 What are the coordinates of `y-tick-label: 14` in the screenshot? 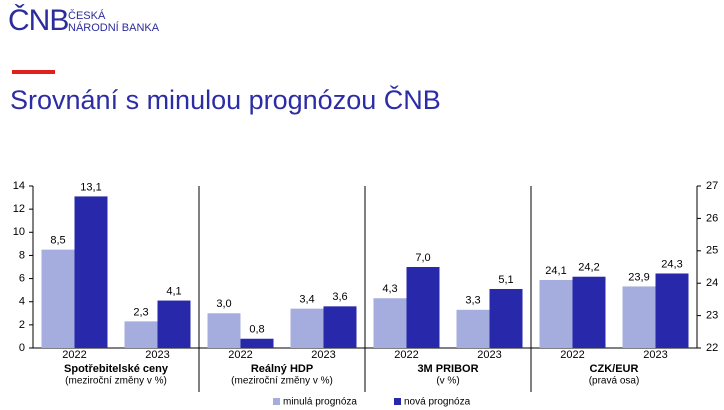 It's located at (19, 186).